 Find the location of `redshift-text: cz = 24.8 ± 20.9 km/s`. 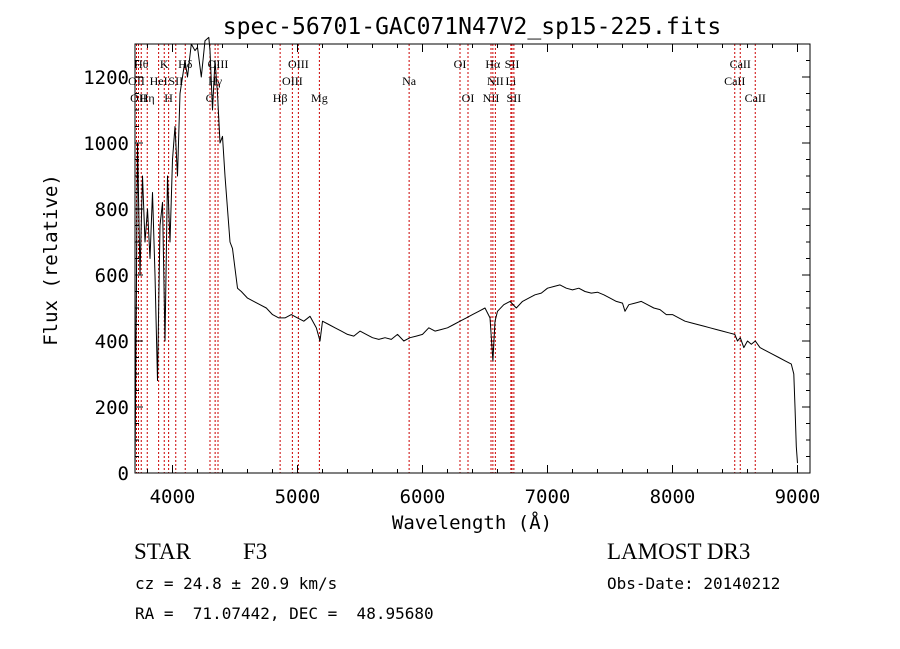

redshift-text: cz = 24.8 ± 20.9 km/s is located at coordinates (236, 583).